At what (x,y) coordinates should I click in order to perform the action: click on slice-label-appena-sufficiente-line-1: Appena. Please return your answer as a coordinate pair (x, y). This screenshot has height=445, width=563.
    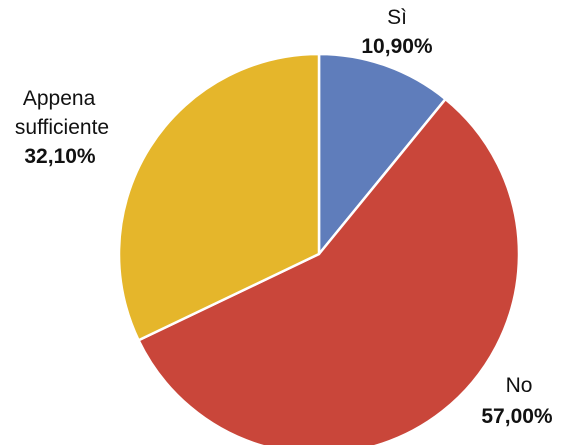
    Looking at the image, I should click on (59, 98).